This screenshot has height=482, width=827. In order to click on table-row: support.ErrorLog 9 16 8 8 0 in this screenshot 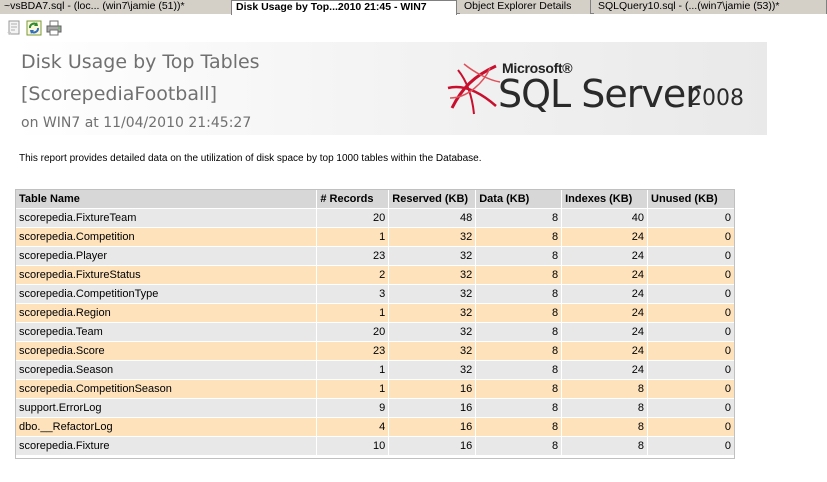, I will do `click(374, 408)`.